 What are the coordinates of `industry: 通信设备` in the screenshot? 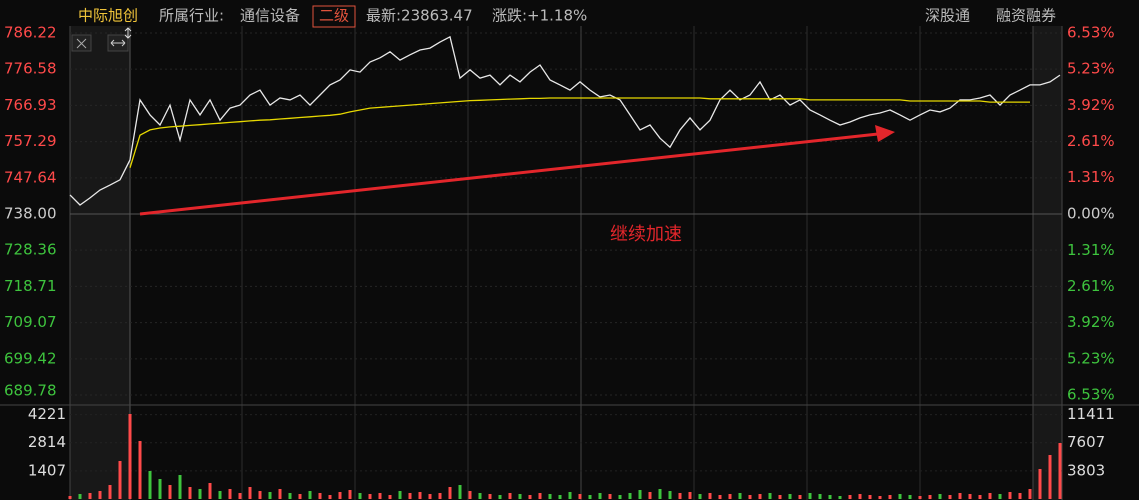 It's located at (270, 16).